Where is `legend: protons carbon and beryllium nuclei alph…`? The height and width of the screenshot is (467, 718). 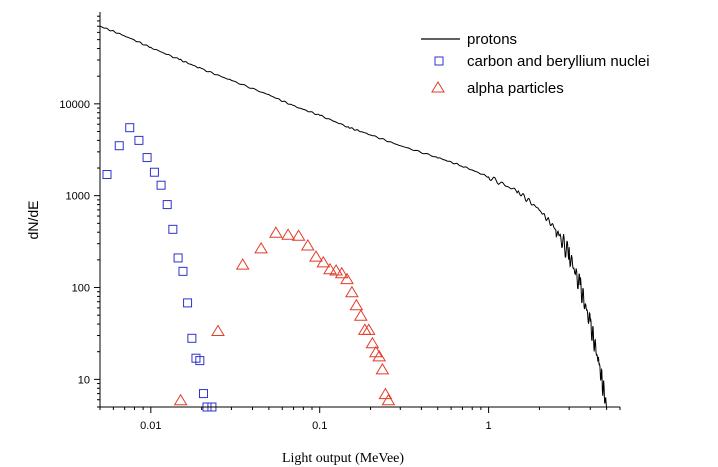 legend: protons carbon and beryllium nuclei alph… is located at coordinates (535, 64).